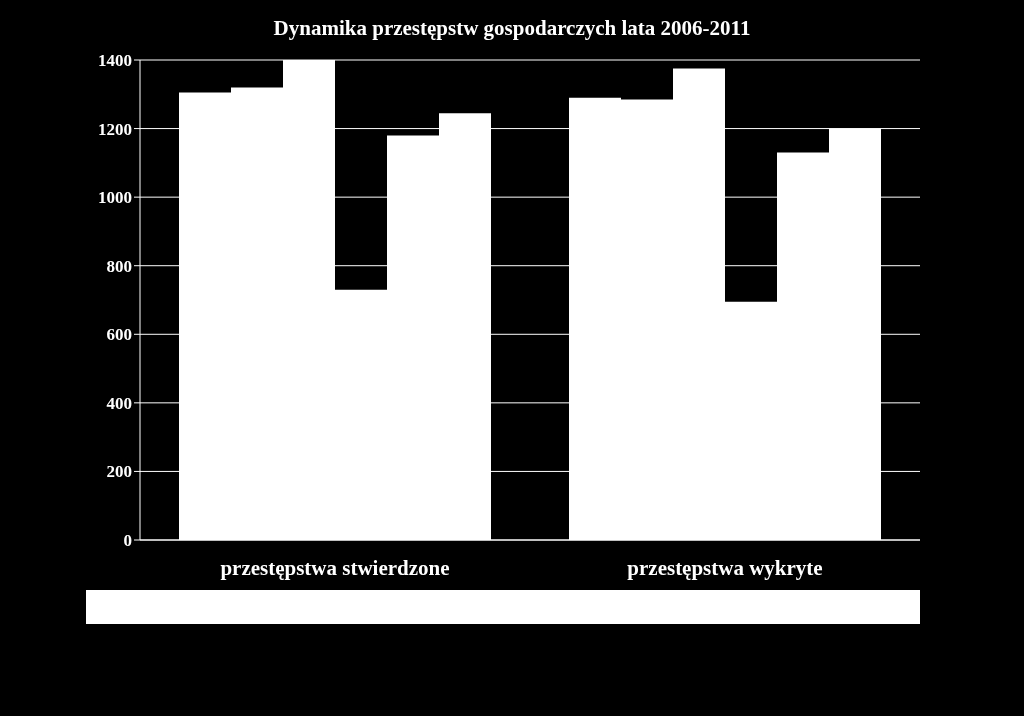  Describe the element at coordinates (119, 472) in the screenshot. I see `y-tick-label: 200` at that location.